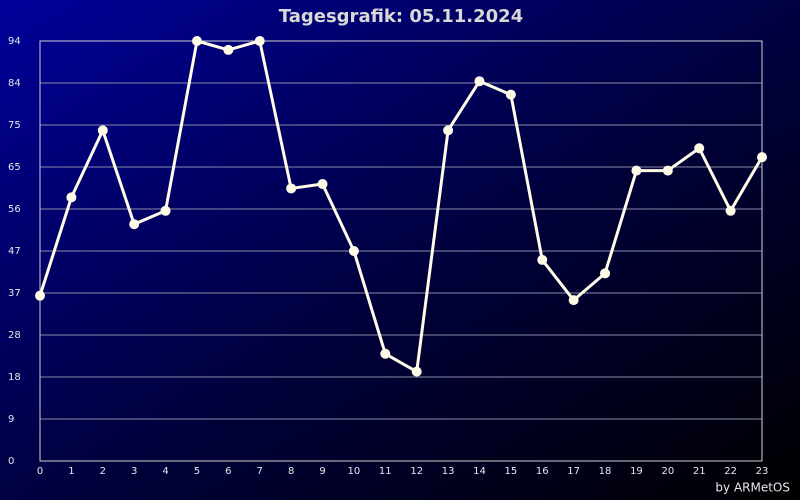 The image size is (800, 500). What do you see at coordinates (699, 471) in the screenshot?
I see `x-tick-label: 21` at bounding box center [699, 471].